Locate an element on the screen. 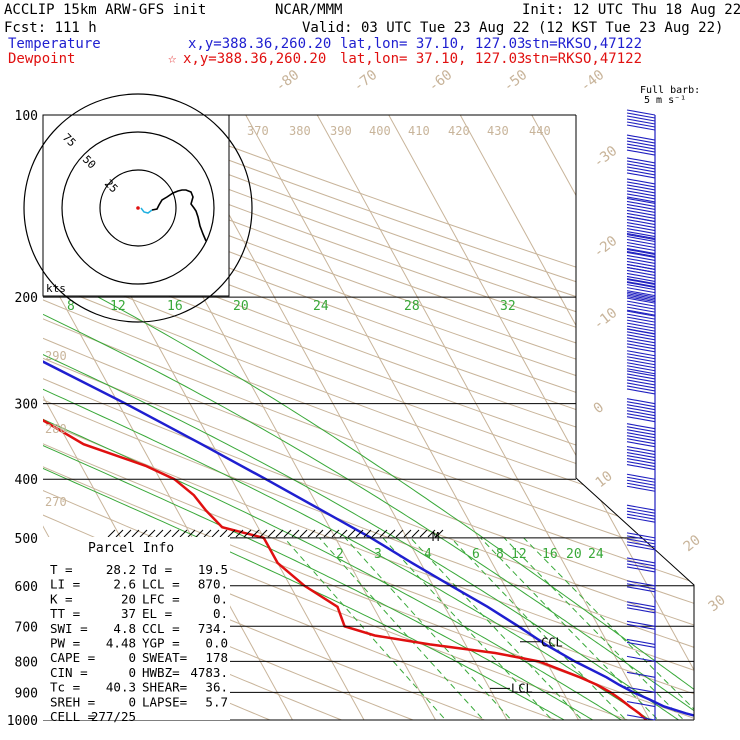 Image resolution: width=740 pixels, height=740 pixels. parcel-value: 4.8 is located at coordinates (124, 628).